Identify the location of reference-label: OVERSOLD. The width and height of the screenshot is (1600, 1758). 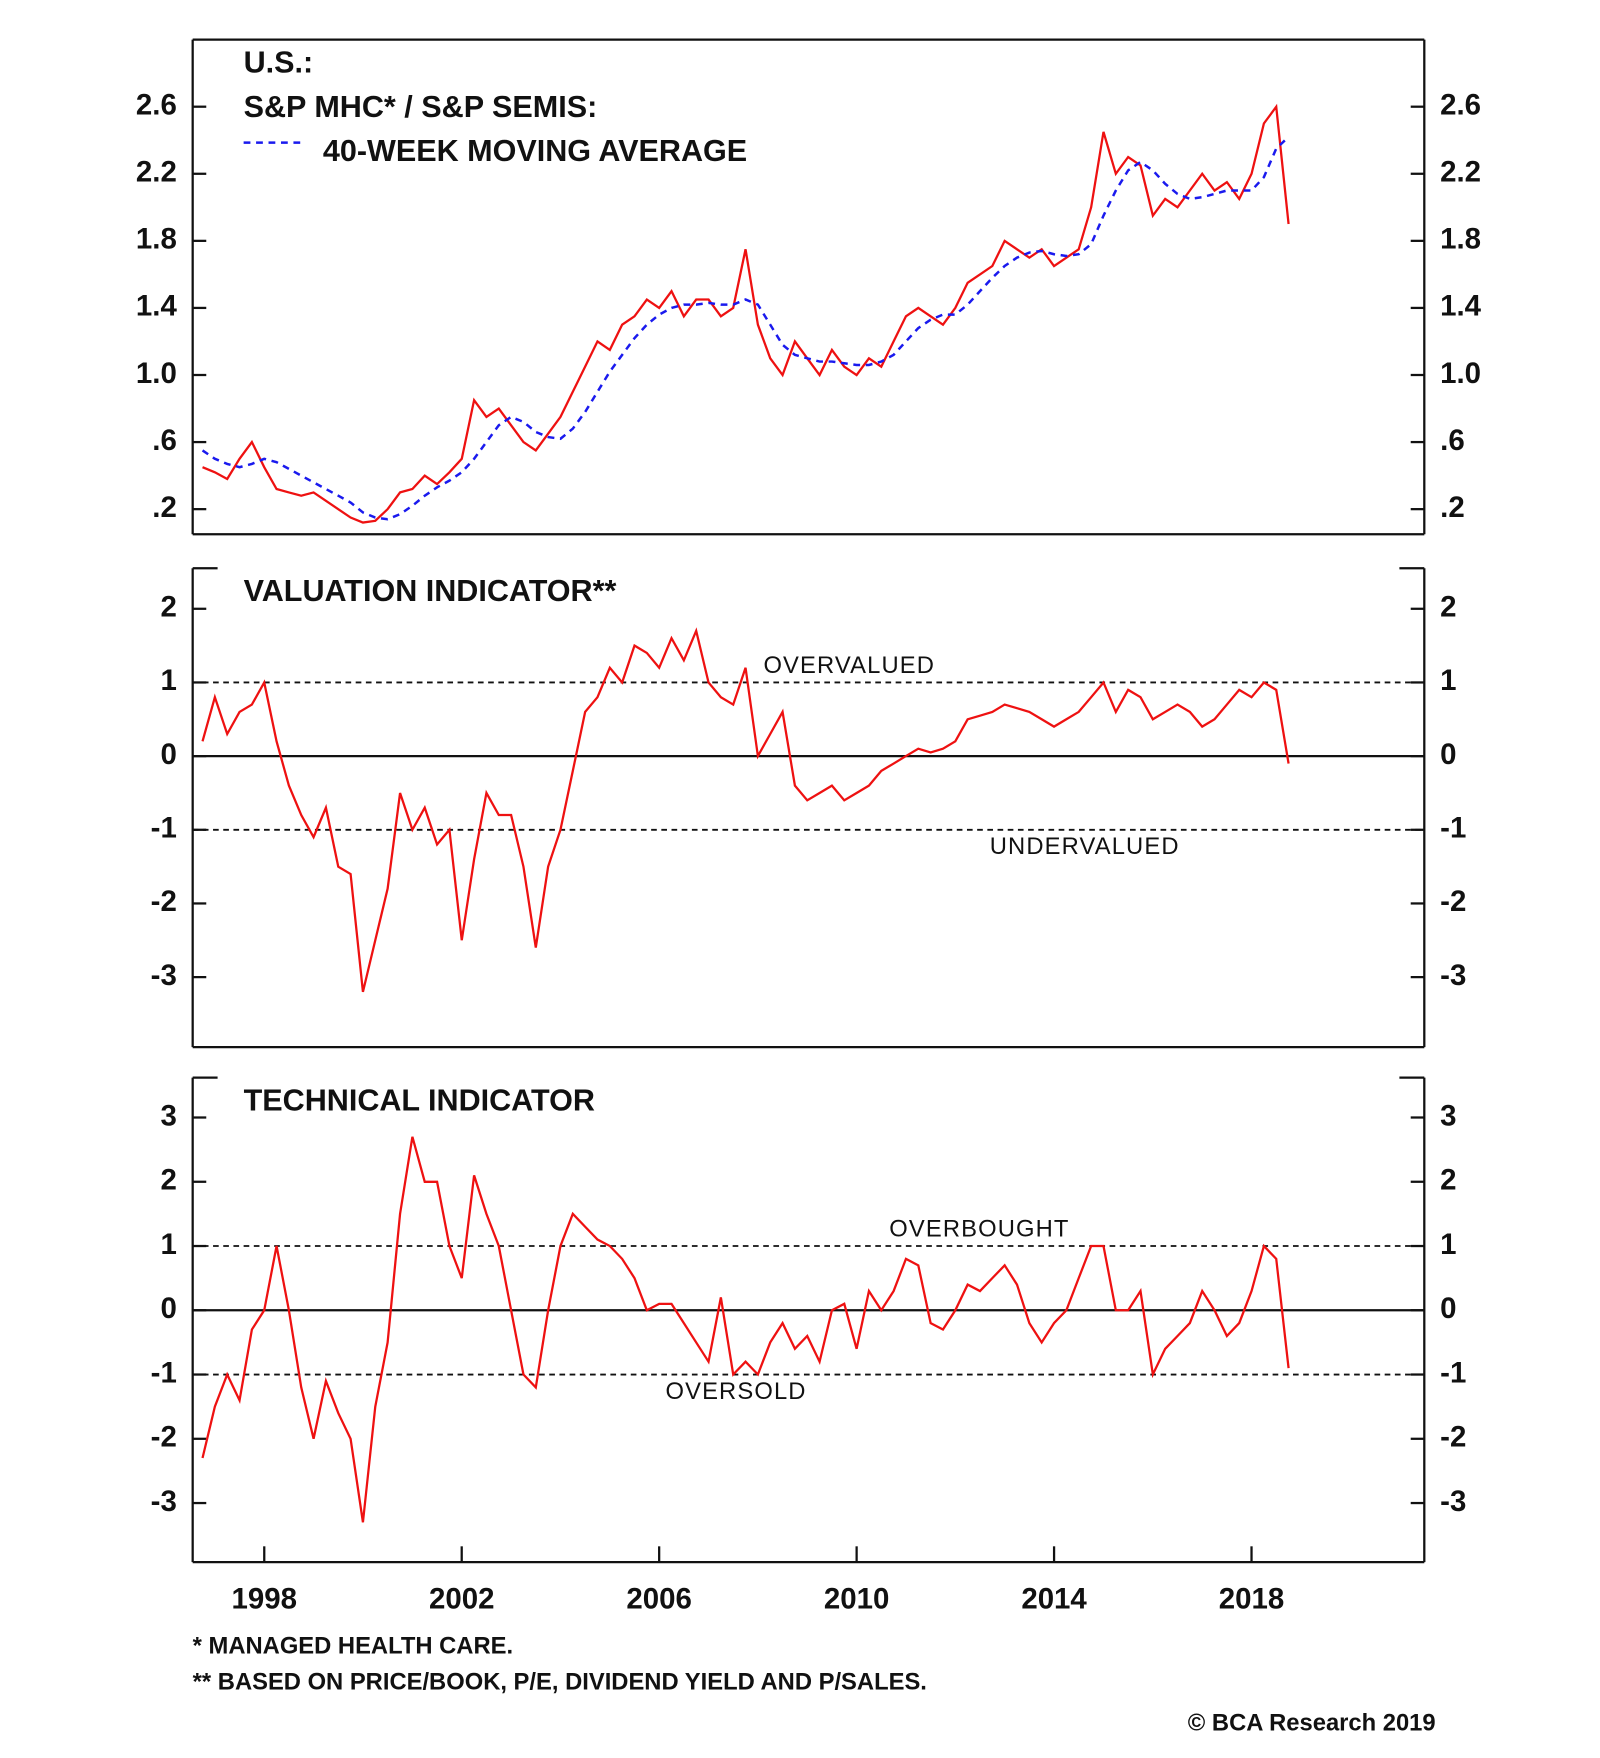
(735, 1391).